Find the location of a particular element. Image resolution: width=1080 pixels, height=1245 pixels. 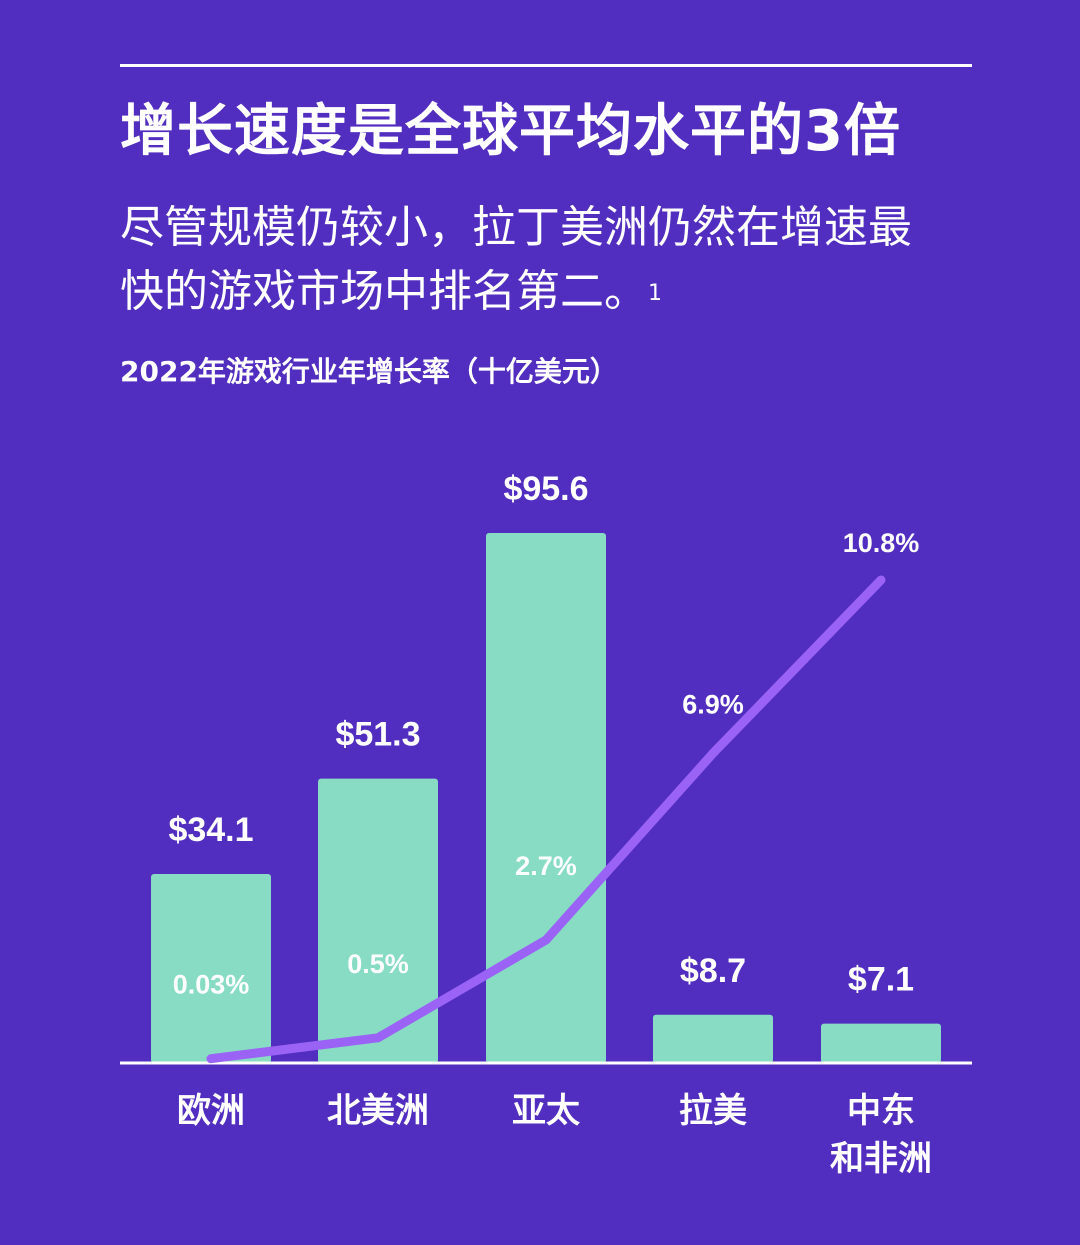

subheadline-text: 尽管规模仍较小，拉丁美洲仍然在增速最快的游戏市场中排名第二。 is located at coordinates (516, 259).